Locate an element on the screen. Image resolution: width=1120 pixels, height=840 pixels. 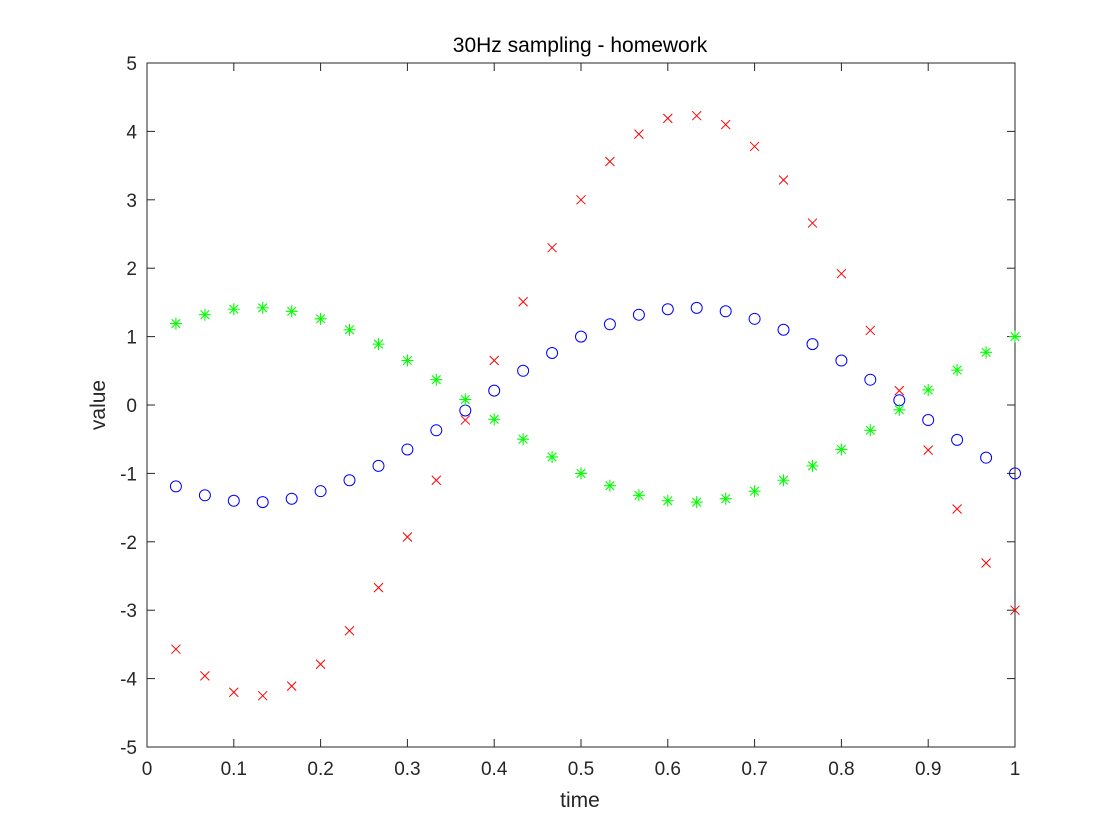
x-tick-label: 0.9 is located at coordinates (928, 769).